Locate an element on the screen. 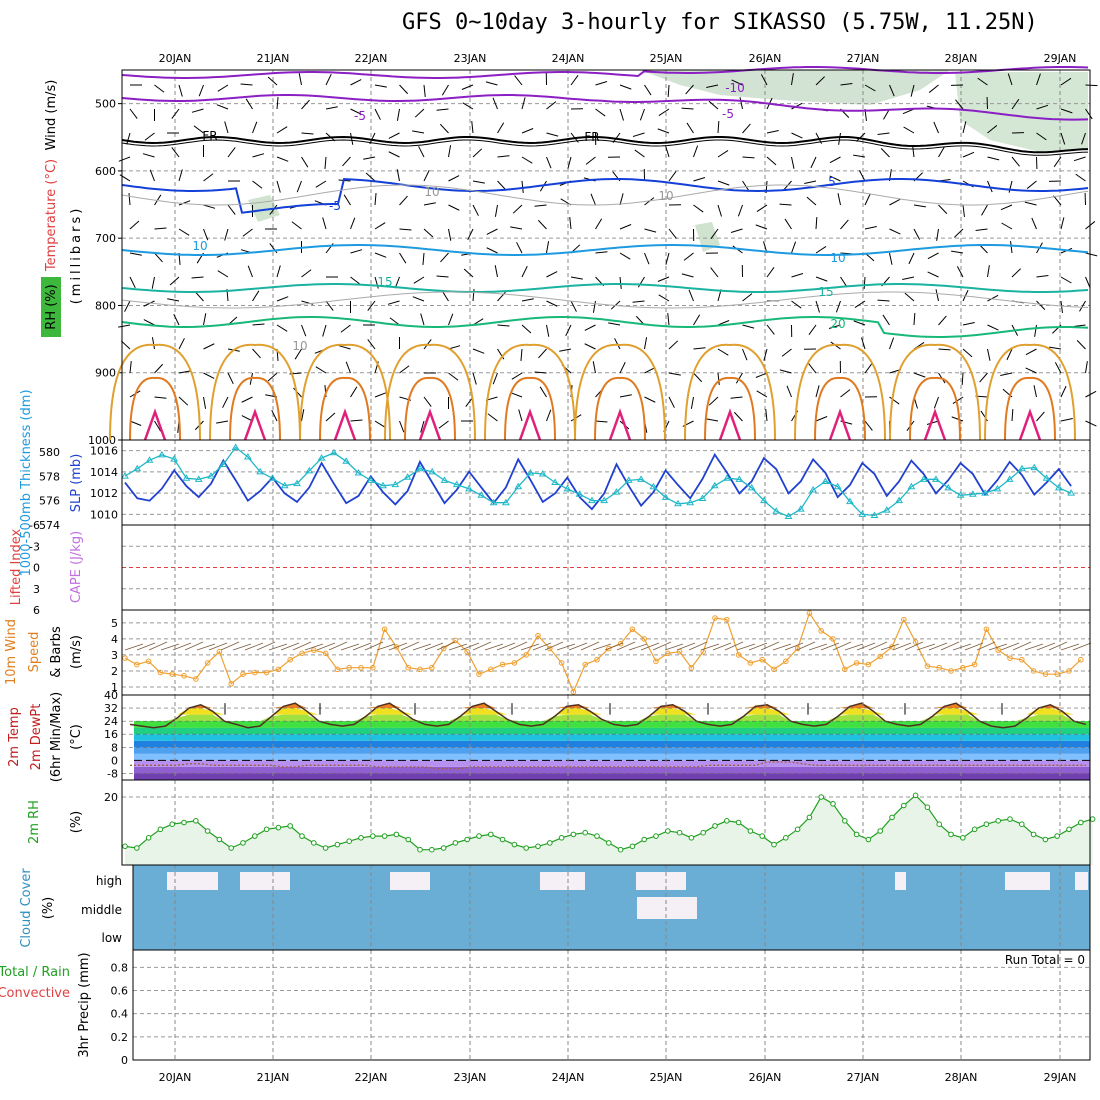  contour-label: -5 is located at coordinates (335, 206).